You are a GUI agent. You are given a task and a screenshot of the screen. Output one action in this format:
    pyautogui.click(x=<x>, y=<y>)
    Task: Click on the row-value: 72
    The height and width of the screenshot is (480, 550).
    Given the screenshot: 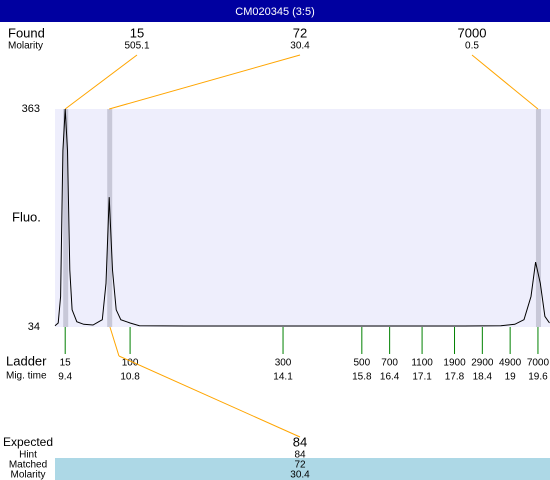 What is the action you would take?
    pyautogui.click(x=300, y=465)
    